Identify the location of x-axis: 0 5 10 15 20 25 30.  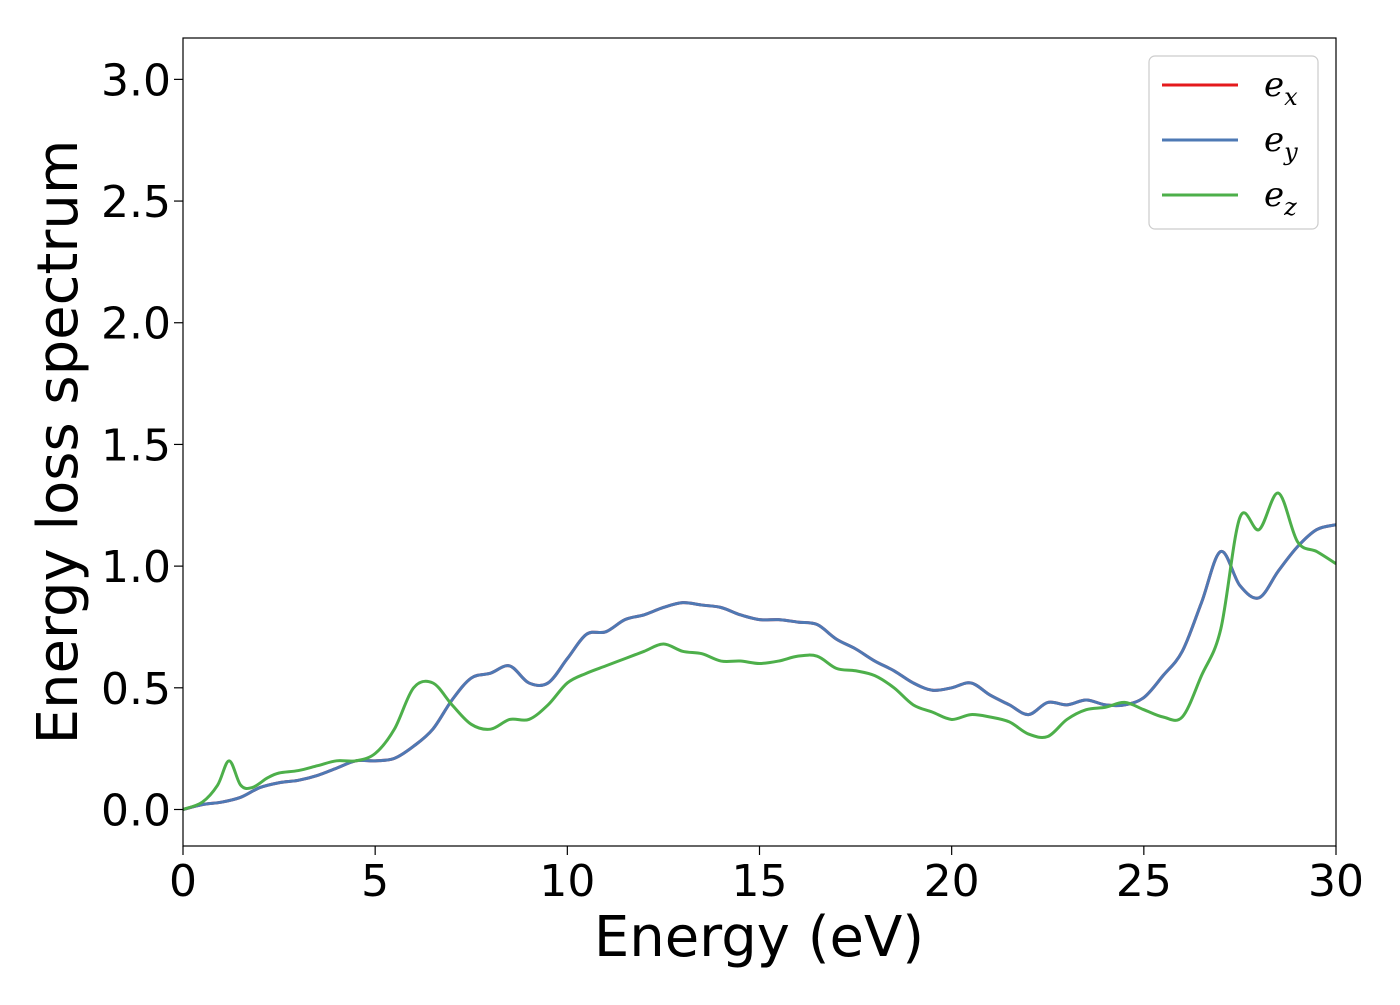
(766, 876).